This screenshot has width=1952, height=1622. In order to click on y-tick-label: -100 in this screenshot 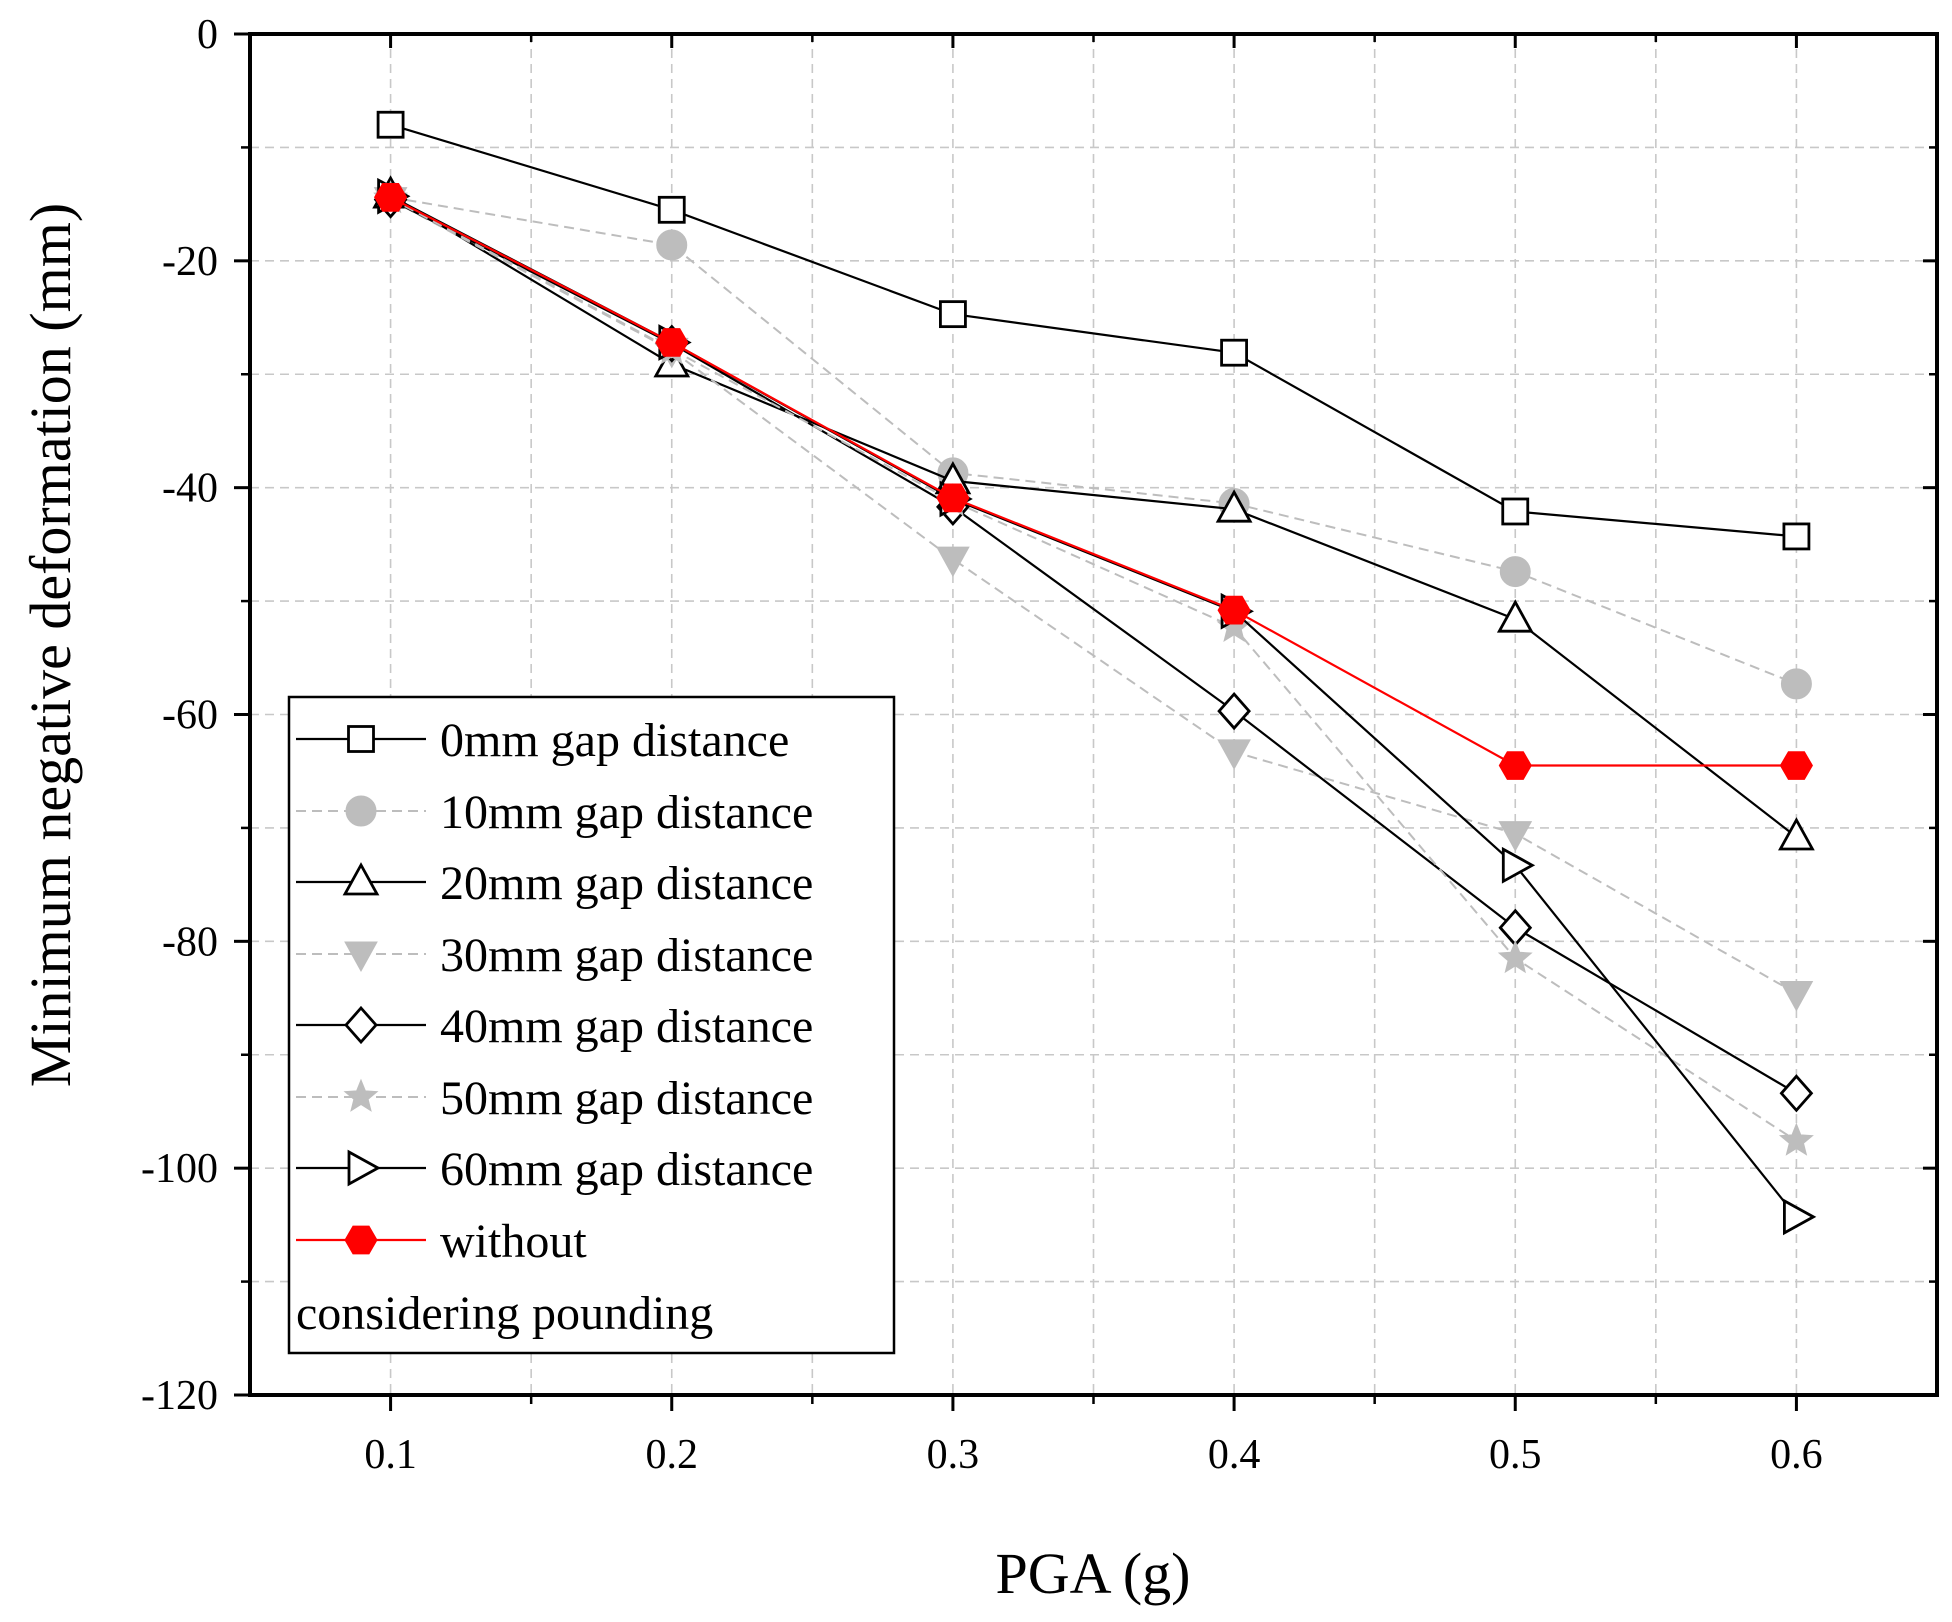, I will do `click(179, 1169)`.